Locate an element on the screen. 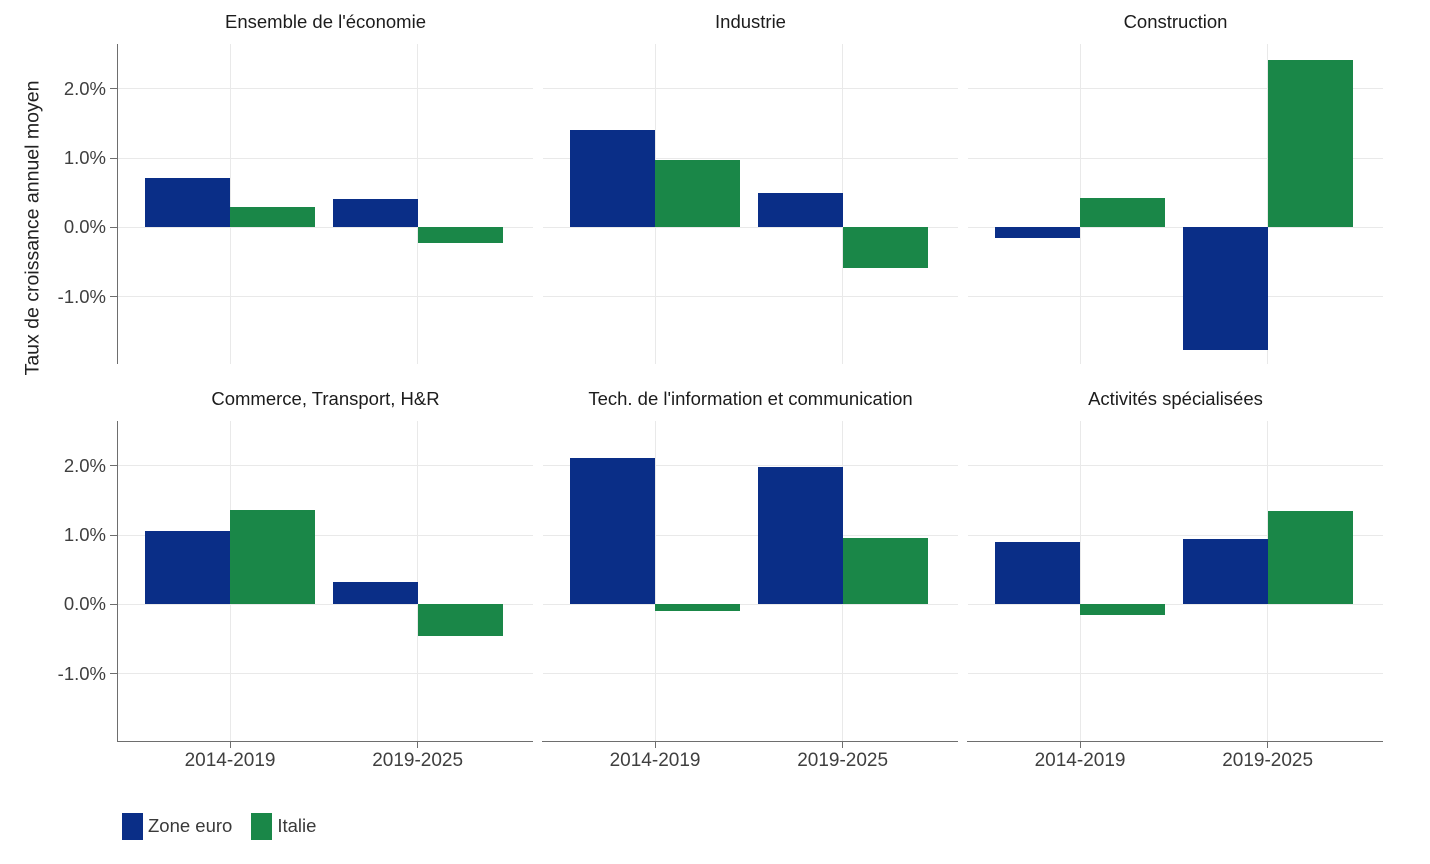 The image size is (1430, 864). plot-area: 2.0% 1.0% 0.0% -1.0% 2014-2019 2019-2025 is located at coordinates (295, 596).